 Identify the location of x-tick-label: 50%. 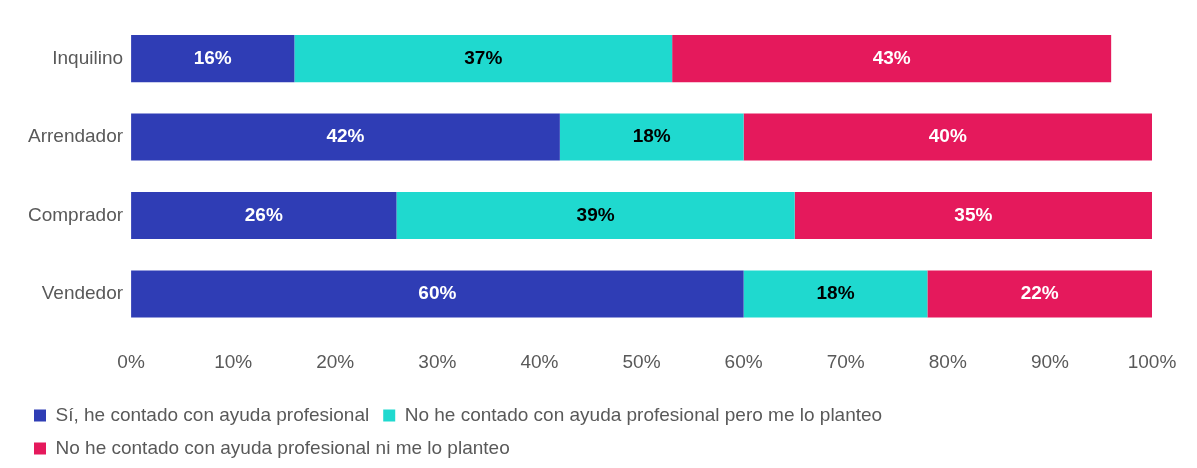
(641, 361).